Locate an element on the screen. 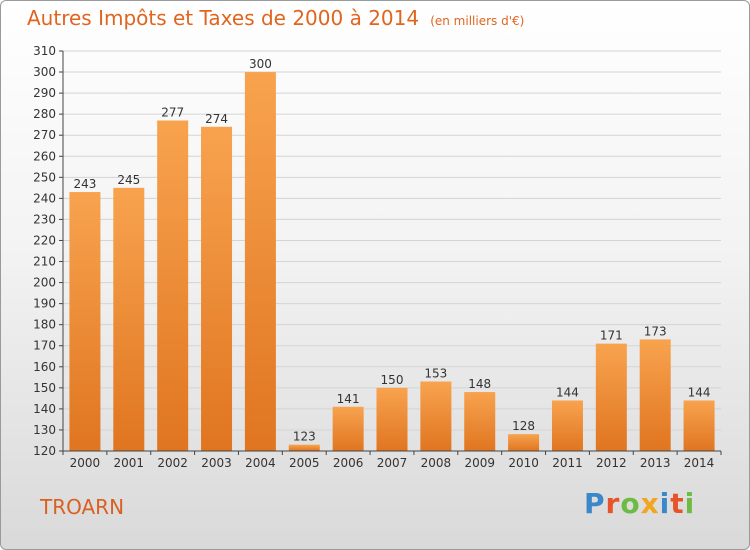  x-tick-label: 2001 is located at coordinates (129, 463).